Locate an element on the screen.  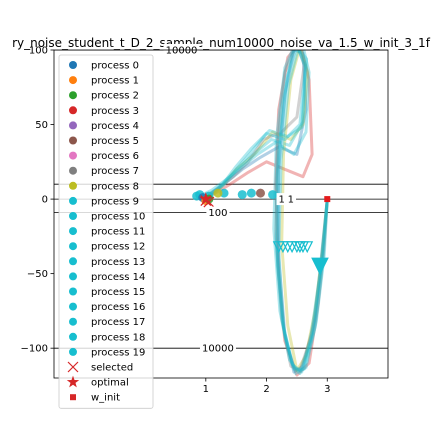
x-axis: 1 2 3 is located at coordinates (267, 386).